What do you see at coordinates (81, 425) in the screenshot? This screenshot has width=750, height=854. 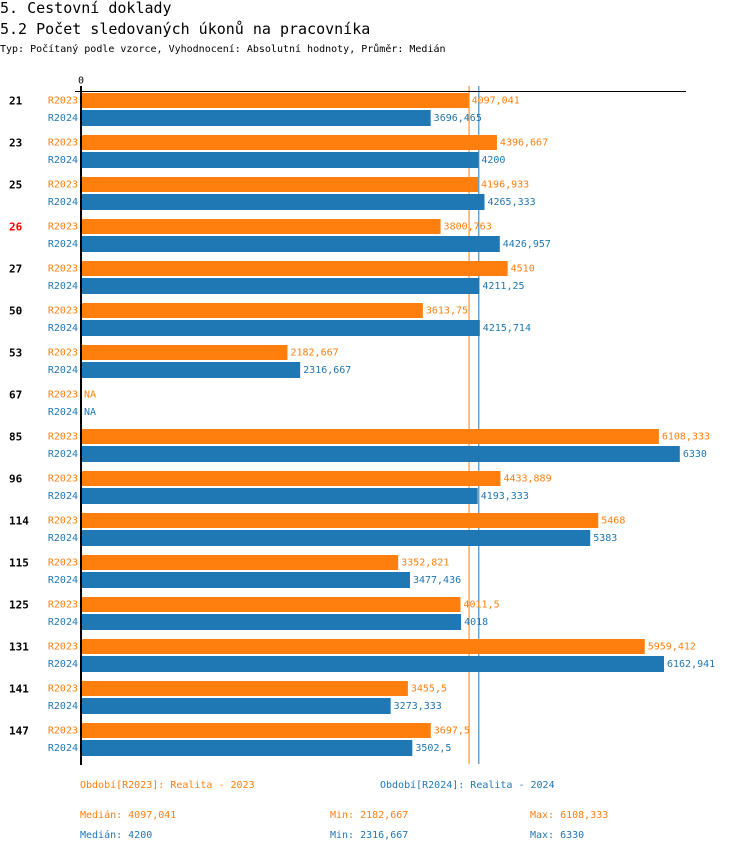 I see `y-axis-line` at bounding box center [81, 425].